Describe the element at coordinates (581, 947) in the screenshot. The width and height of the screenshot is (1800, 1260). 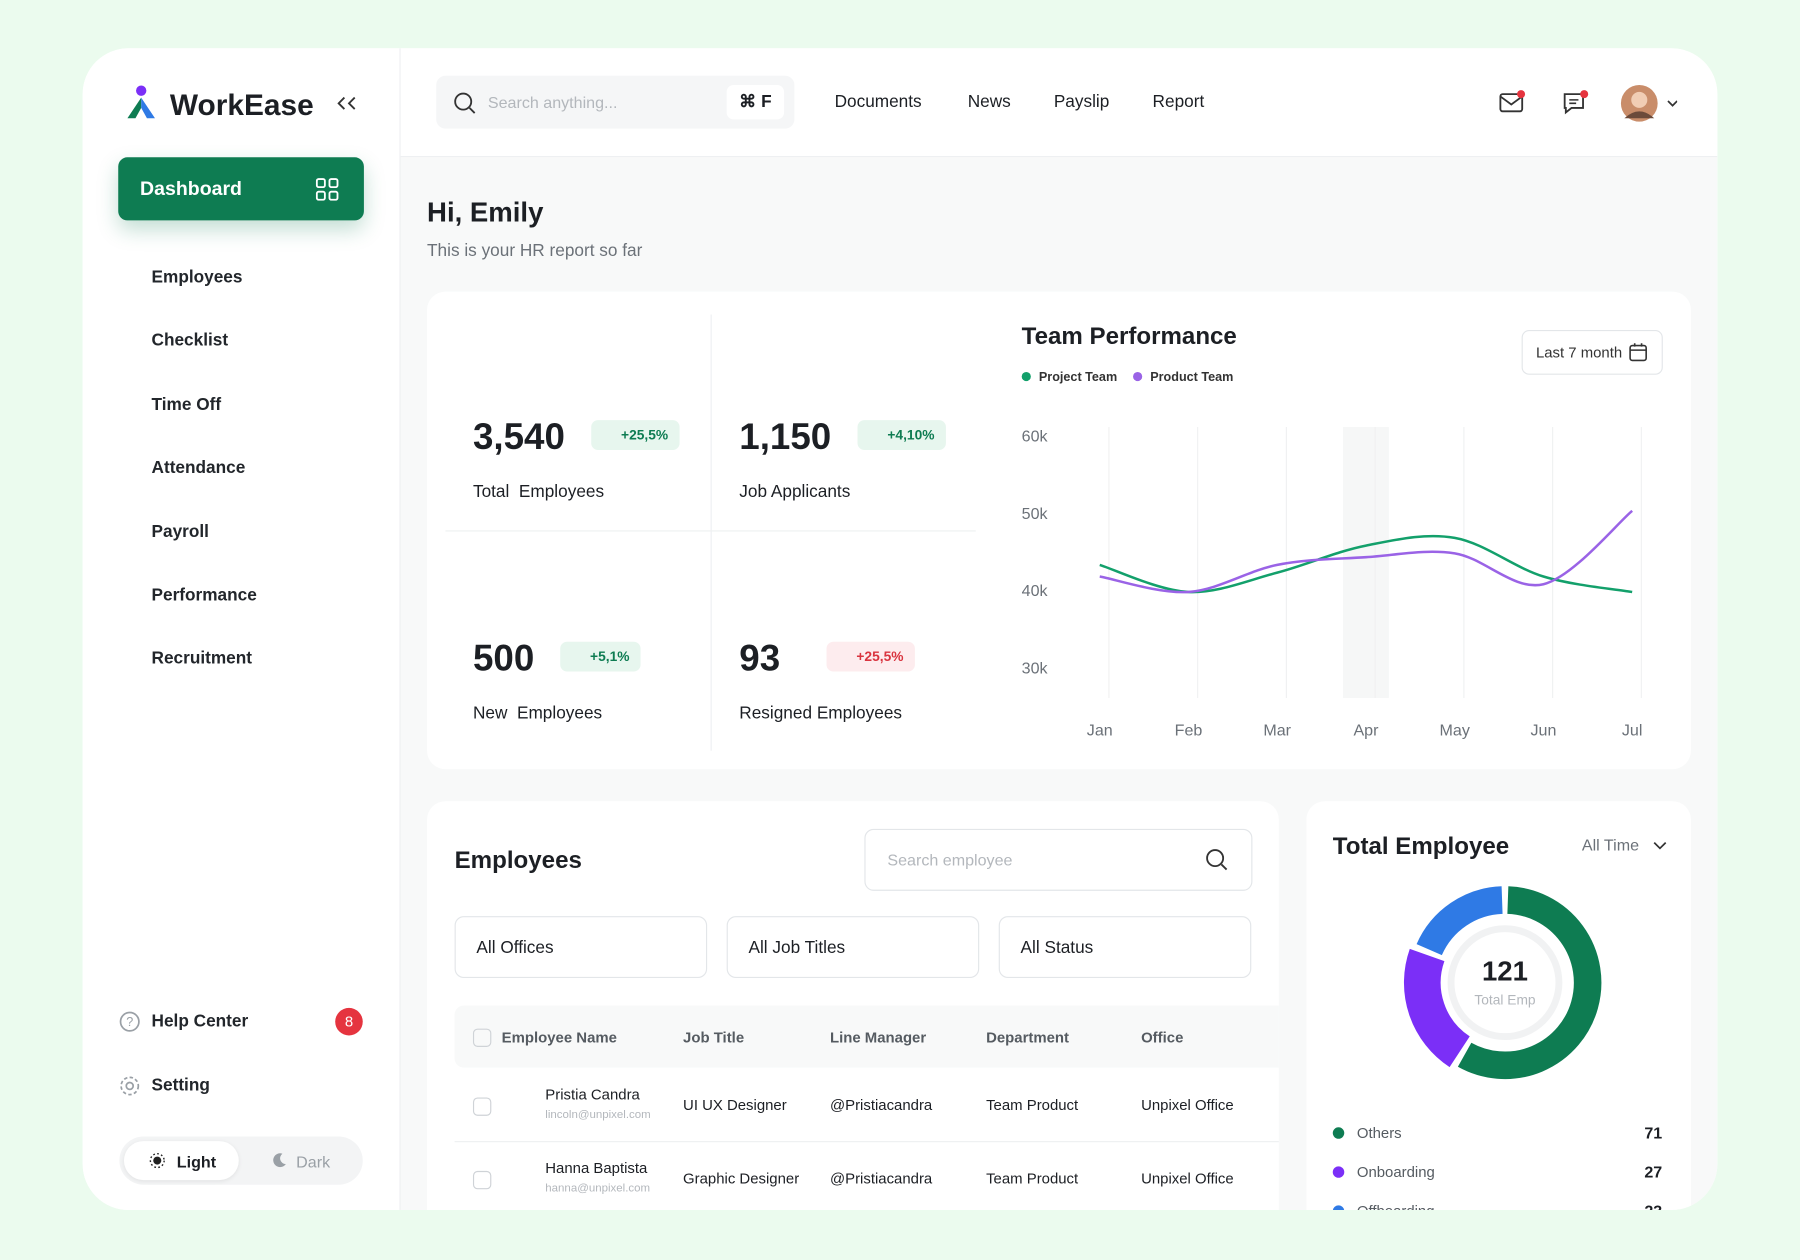
I see `filter-select: All Offices` at that location.